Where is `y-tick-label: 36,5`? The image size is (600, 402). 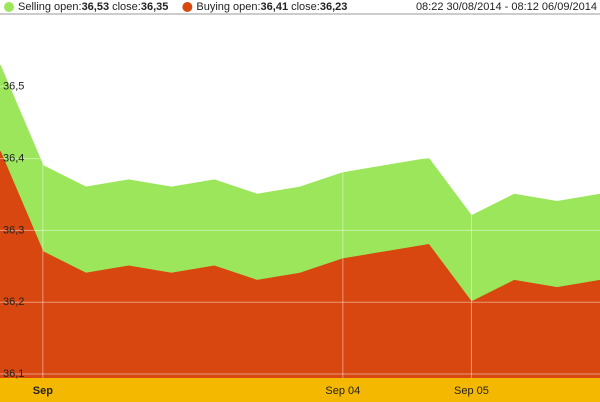
y-tick-label: 36,5 is located at coordinates (13, 87).